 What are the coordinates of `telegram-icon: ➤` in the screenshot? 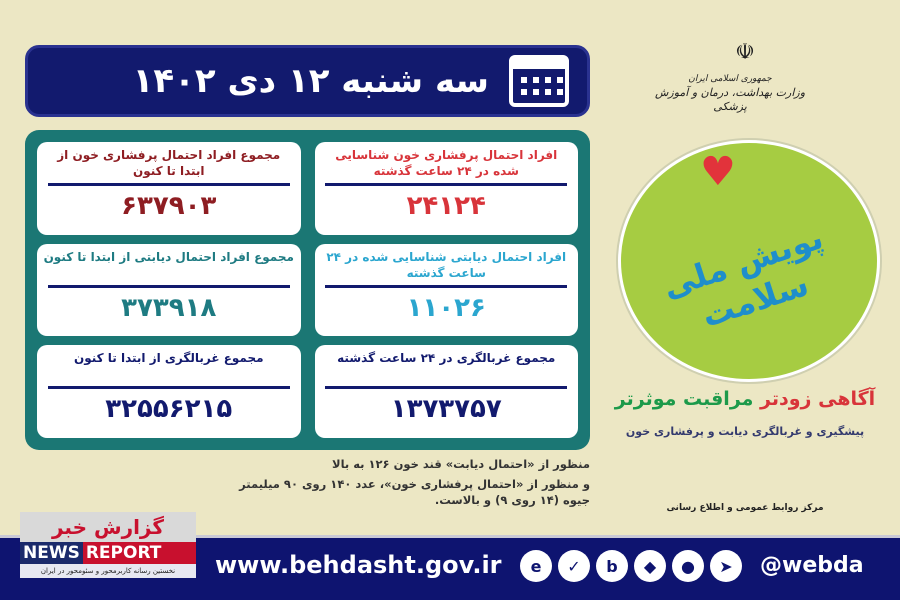 It's located at (726, 566).